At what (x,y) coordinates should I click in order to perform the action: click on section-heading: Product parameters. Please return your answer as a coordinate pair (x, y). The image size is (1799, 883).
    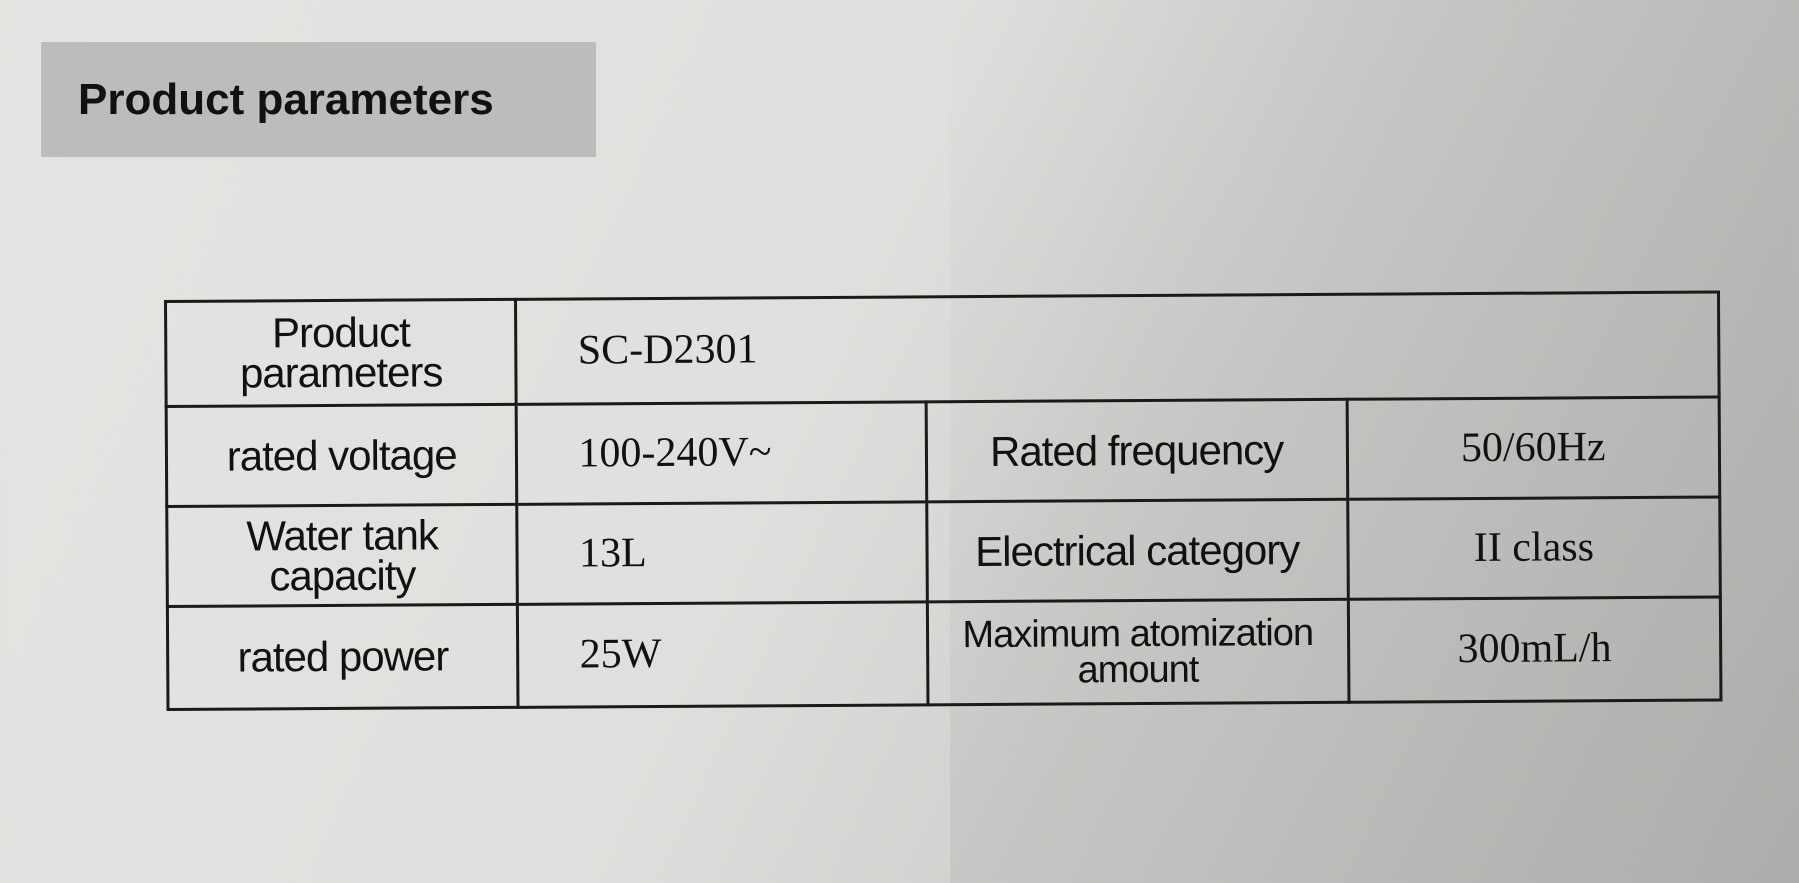
    Looking at the image, I should click on (318, 99).